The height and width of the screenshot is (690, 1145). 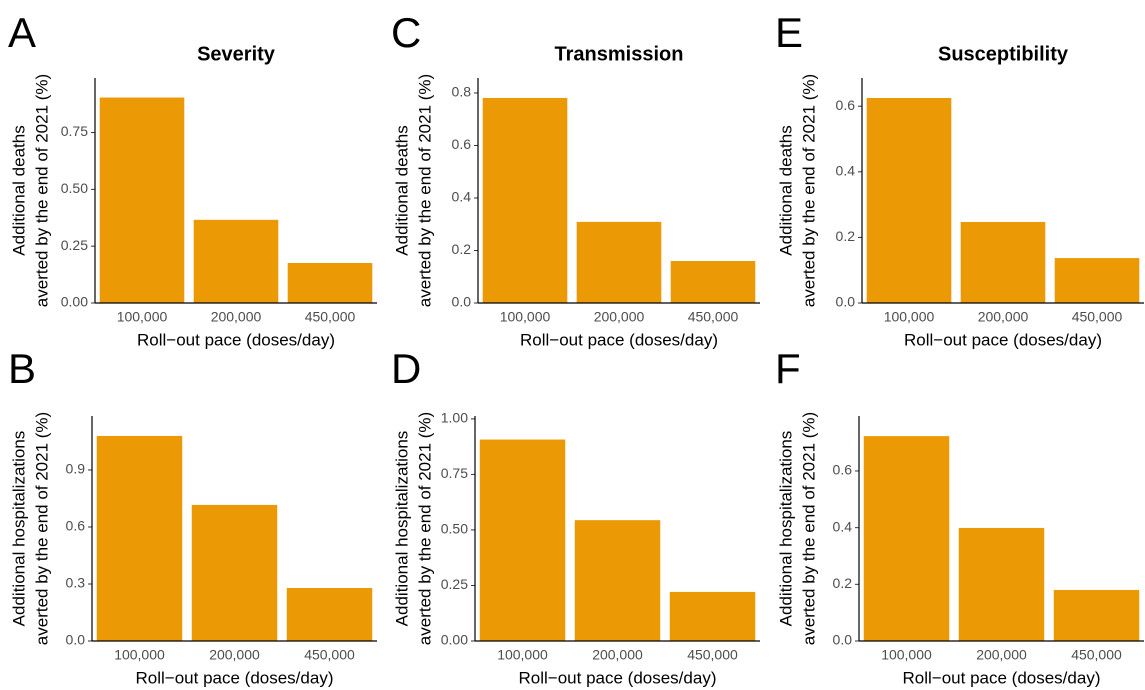 I want to click on panel-label: B, so click(x=22, y=368).